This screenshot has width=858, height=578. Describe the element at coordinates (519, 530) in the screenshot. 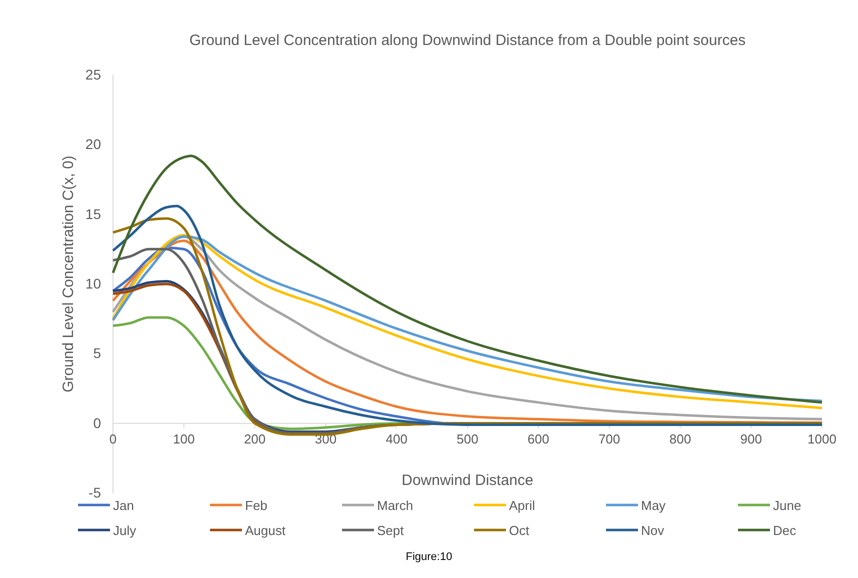

I see `legend-label: Oct` at that location.